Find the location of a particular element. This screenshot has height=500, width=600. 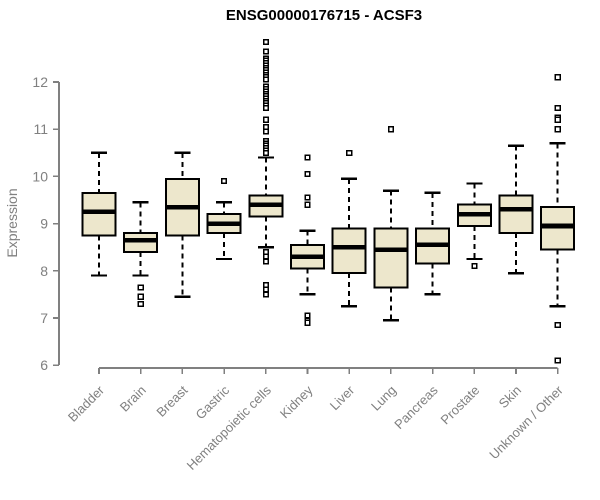

y-tick-label-11: 11 is located at coordinates (40, 129).